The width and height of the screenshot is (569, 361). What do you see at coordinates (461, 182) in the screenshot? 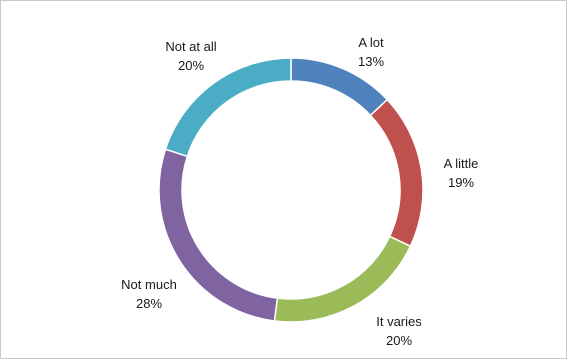
I see `slice-percent-label: 19%` at bounding box center [461, 182].